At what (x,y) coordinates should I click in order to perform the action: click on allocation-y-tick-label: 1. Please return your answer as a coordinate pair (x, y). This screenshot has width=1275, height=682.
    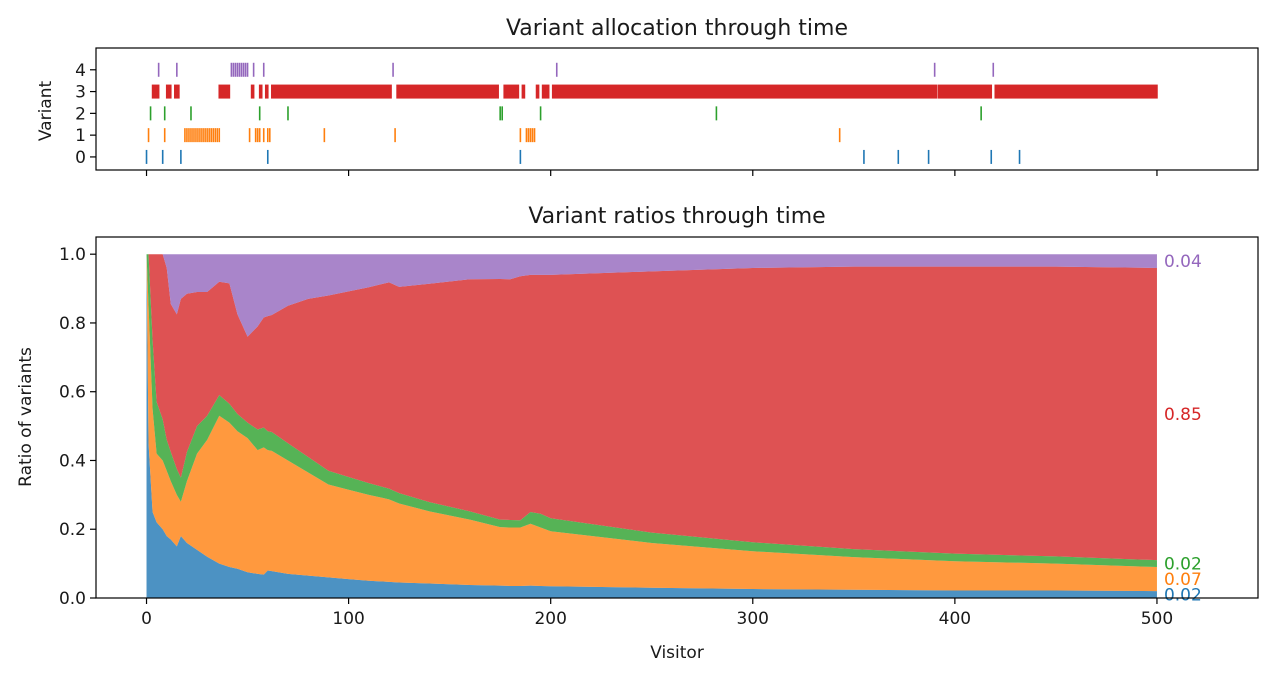
    Looking at the image, I should click on (80, 136).